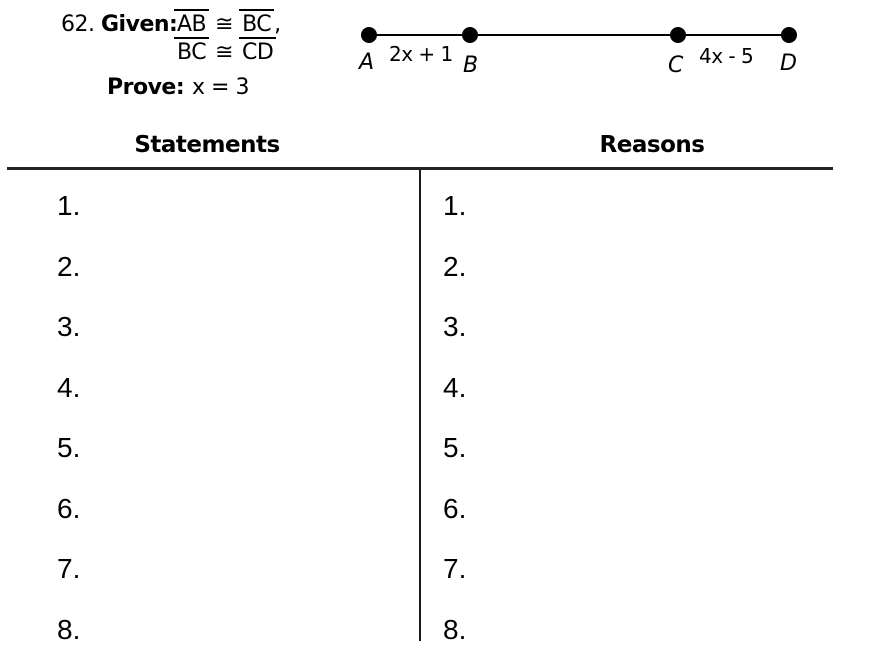  Describe the element at coordinates (675, 65) in the screenshot. I see `point-label-c: C` at that location.